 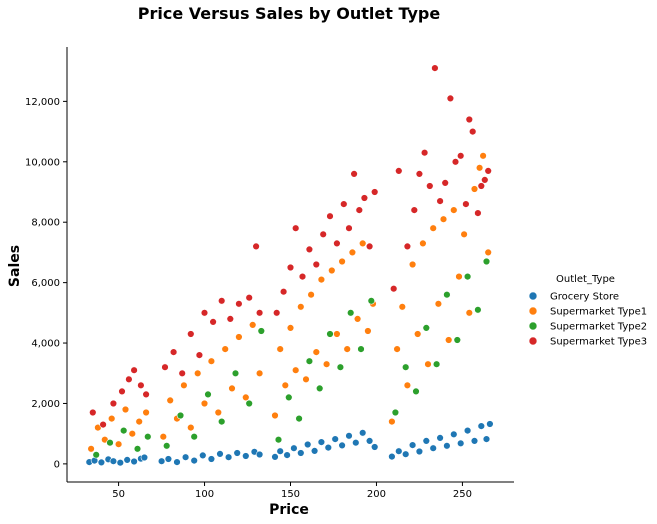 I want to click on x-tick-label: 50, so click(x=118, y=494).